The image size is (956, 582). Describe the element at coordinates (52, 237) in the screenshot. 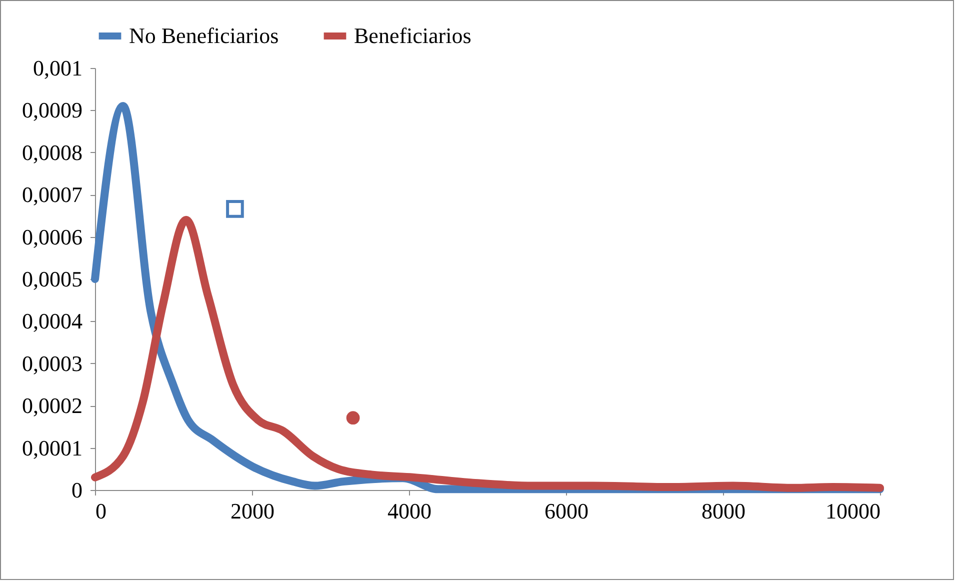

I see `y-tick-label: 0,0006` at that location.